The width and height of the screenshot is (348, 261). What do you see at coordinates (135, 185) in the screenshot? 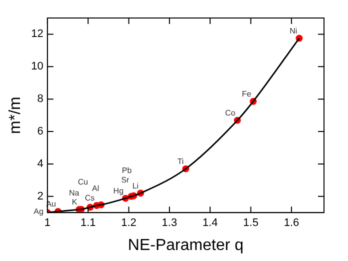
I see `annotation: Li` at bounding box center [135, 185].